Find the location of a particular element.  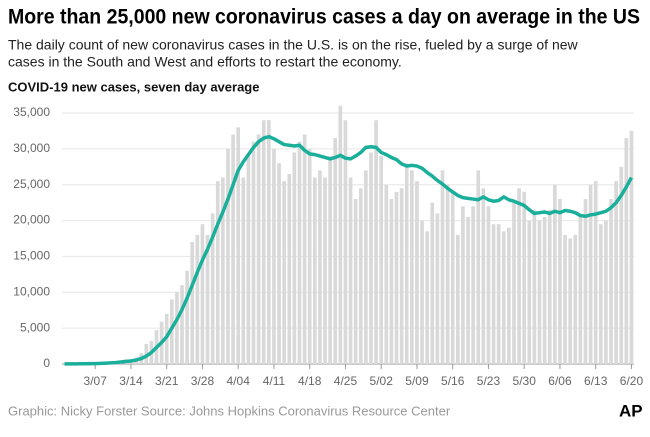

y-tick-label: 25,000 is located at coordinates (31, 184).